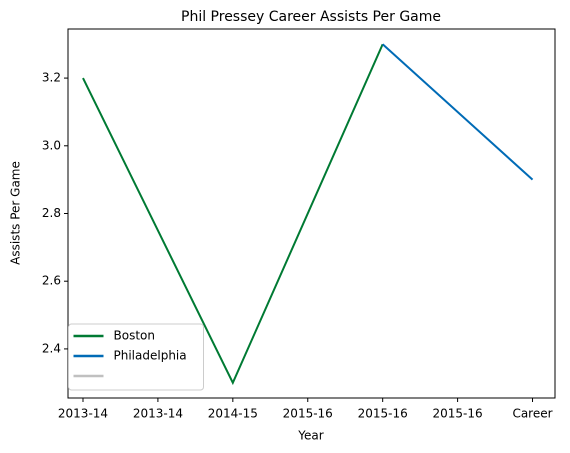 The height and width of the screenshot is (453, 570). I want to click on legend-box, so click(136, 357).